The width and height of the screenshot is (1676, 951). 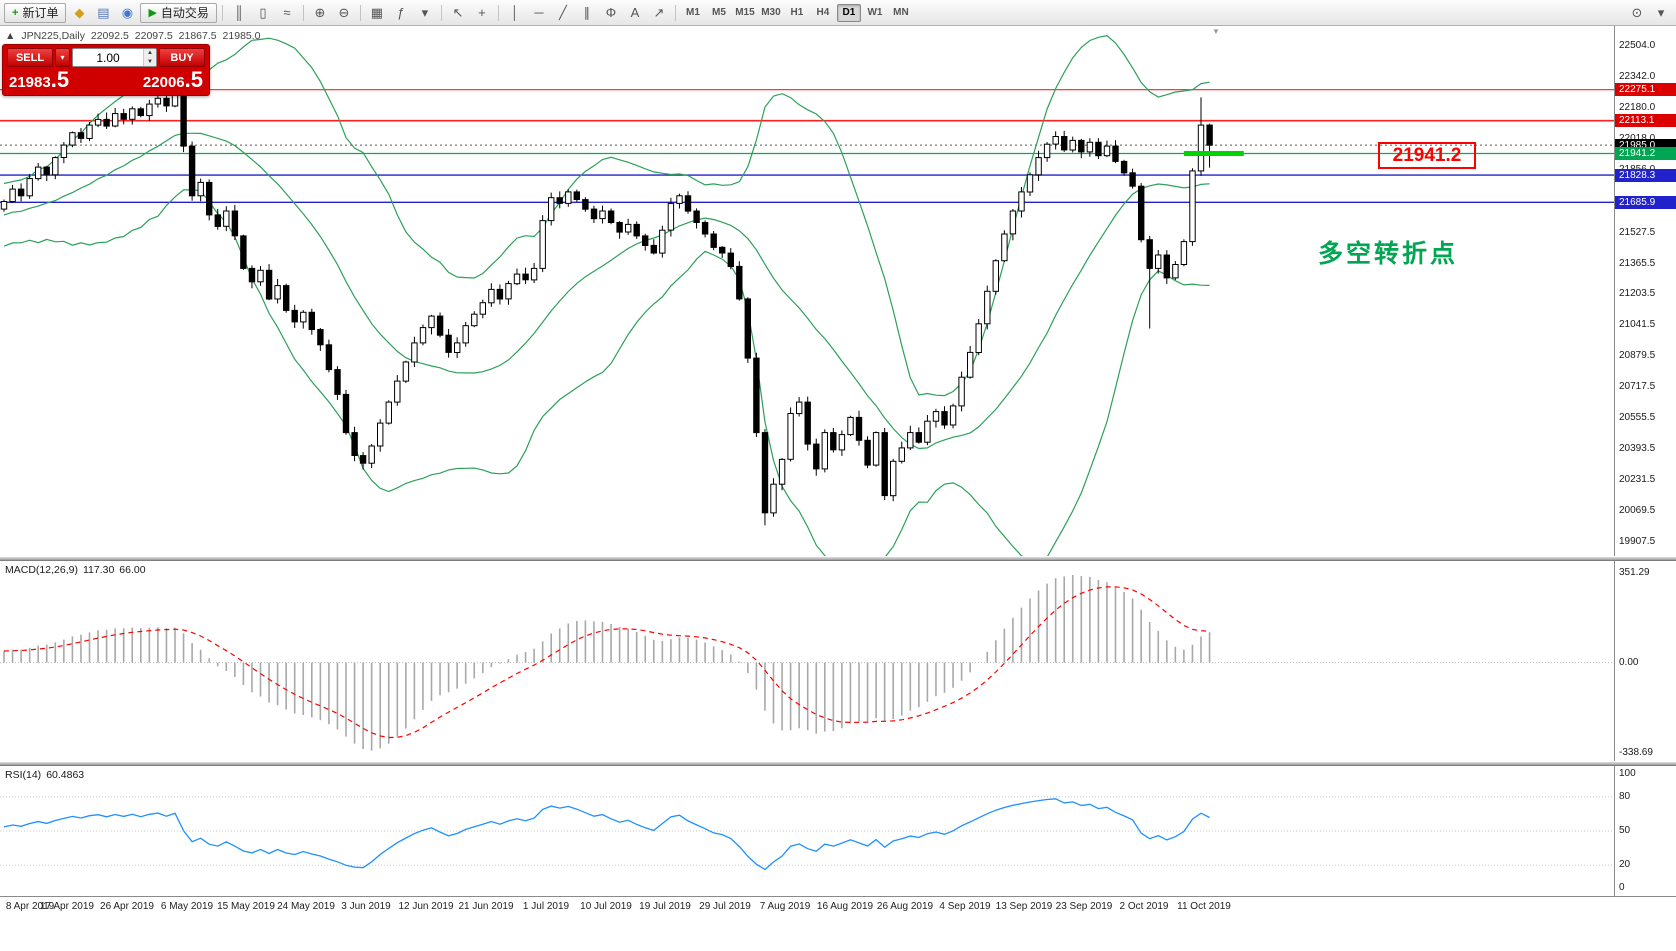 I want to click on timeframe-m1-button: M1, so click(x=693, y=13).